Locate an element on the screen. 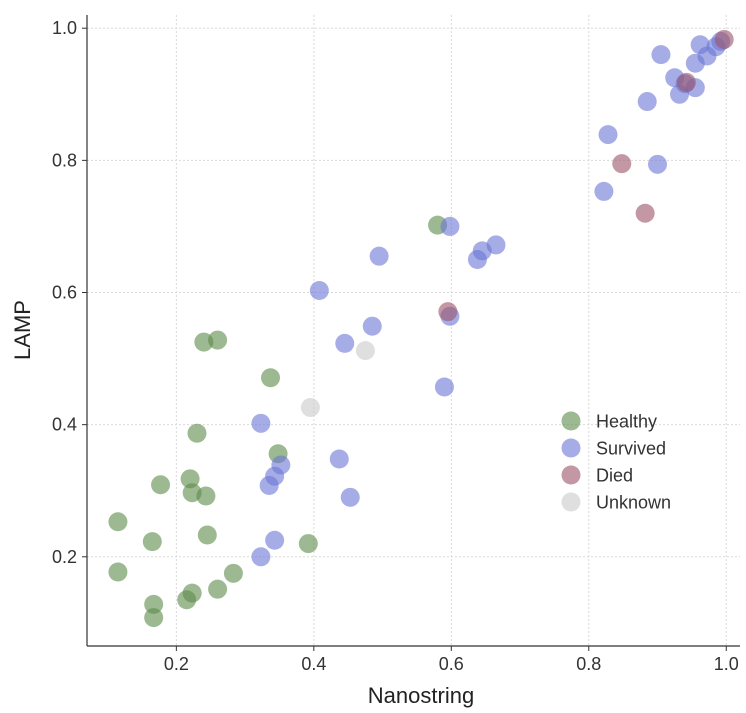 Image resolution: width=746 pixels, height=713 pixels. legend-label-survived: Survived is located at coordinates (631, 449).